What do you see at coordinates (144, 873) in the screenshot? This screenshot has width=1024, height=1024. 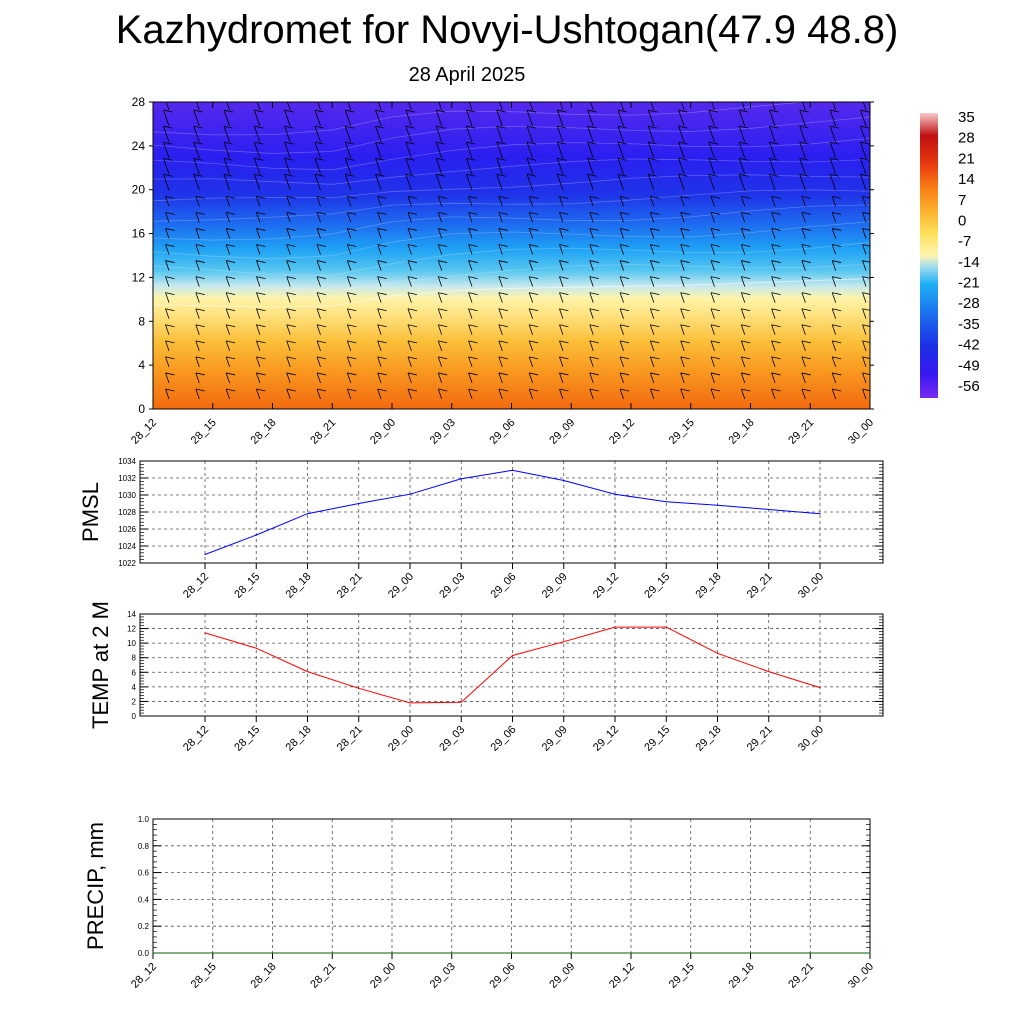 I see `y-tick-label: 0.6` at bounding box center [144, 873].